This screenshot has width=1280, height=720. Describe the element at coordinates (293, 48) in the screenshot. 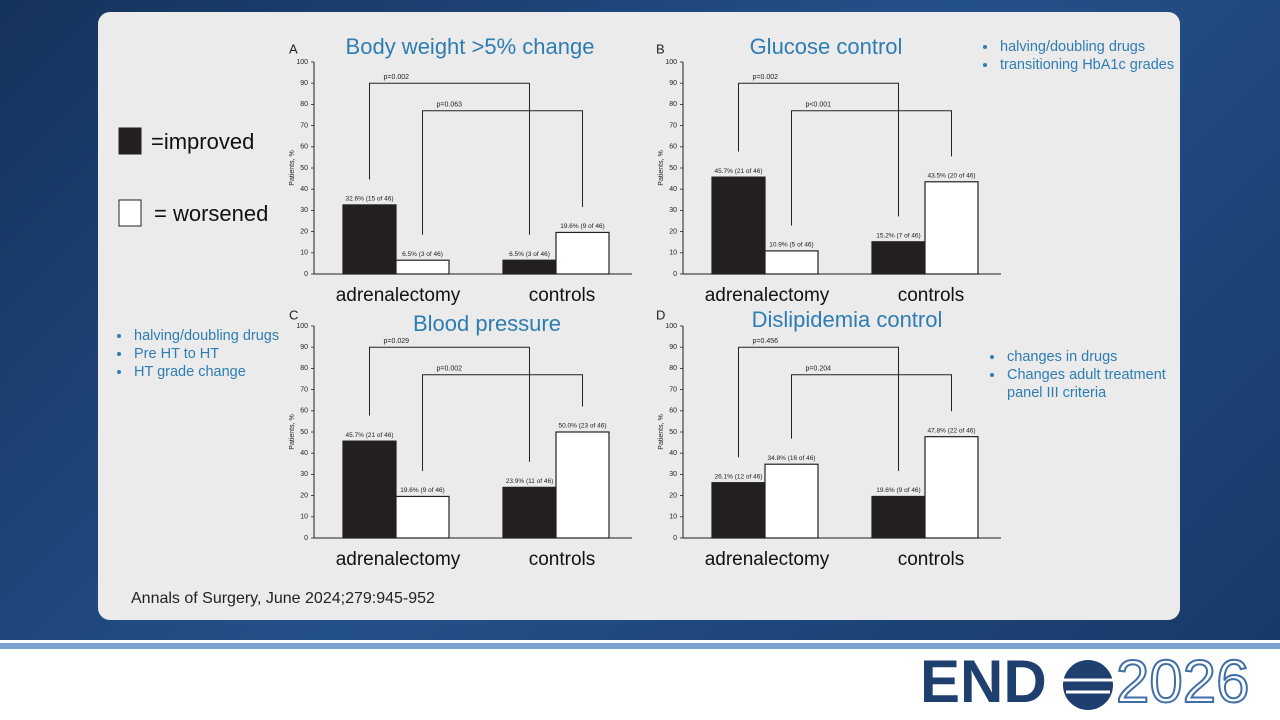

I see `panel-letter: A` at that location.